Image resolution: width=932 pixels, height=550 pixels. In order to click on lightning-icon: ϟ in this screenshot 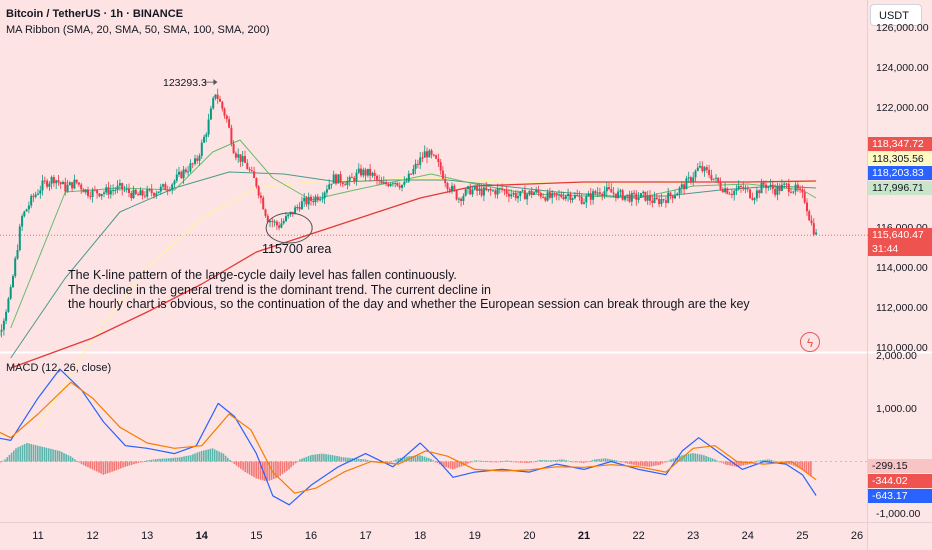, I will do `click(810, 342)`.